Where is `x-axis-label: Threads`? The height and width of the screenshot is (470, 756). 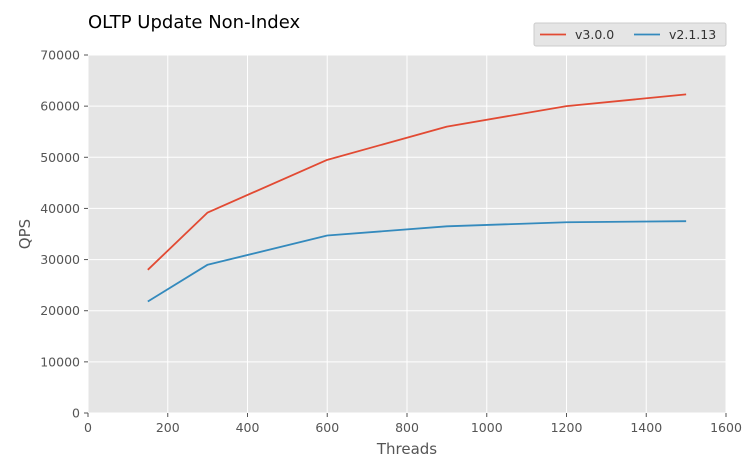
x-axis-label: Threads is located at coordinates (406, 449).